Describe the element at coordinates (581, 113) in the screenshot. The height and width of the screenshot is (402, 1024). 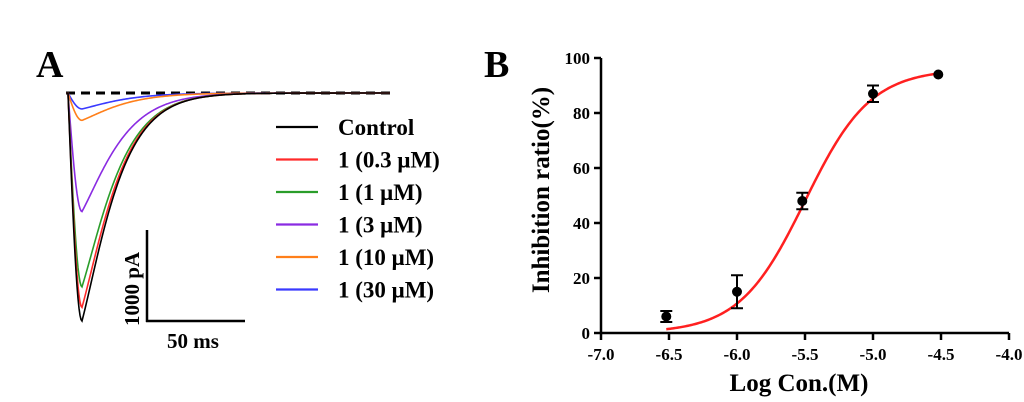
I see `y-tick-label: 80` at that location.